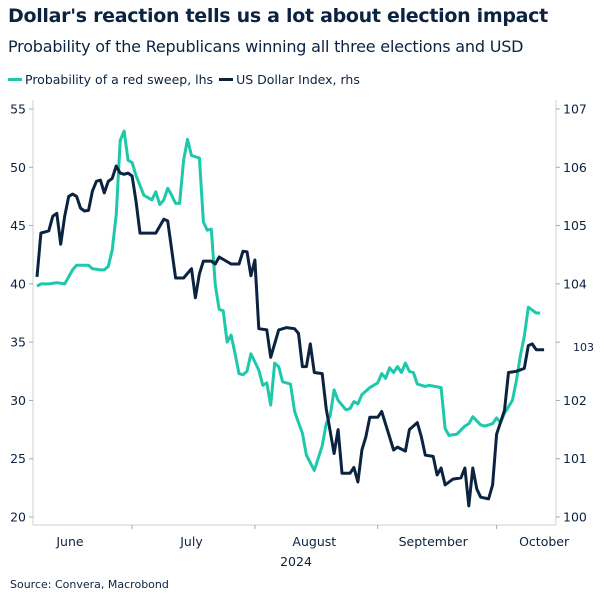 This screenshot has height=604, width=604. I want to click on x-tick-label: October, so click(544, 541).